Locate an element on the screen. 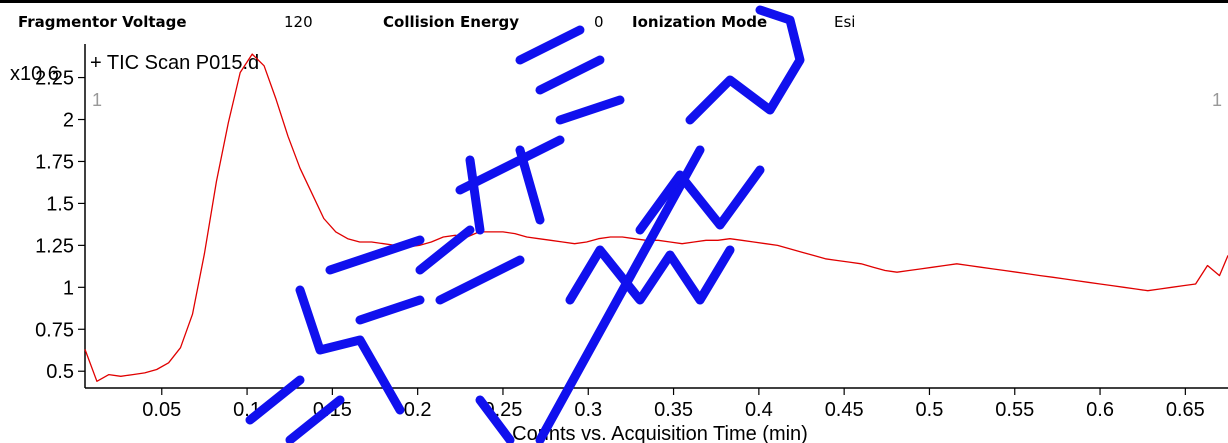  y-tick-label: 1.75 is located at coordinates (54, 162).